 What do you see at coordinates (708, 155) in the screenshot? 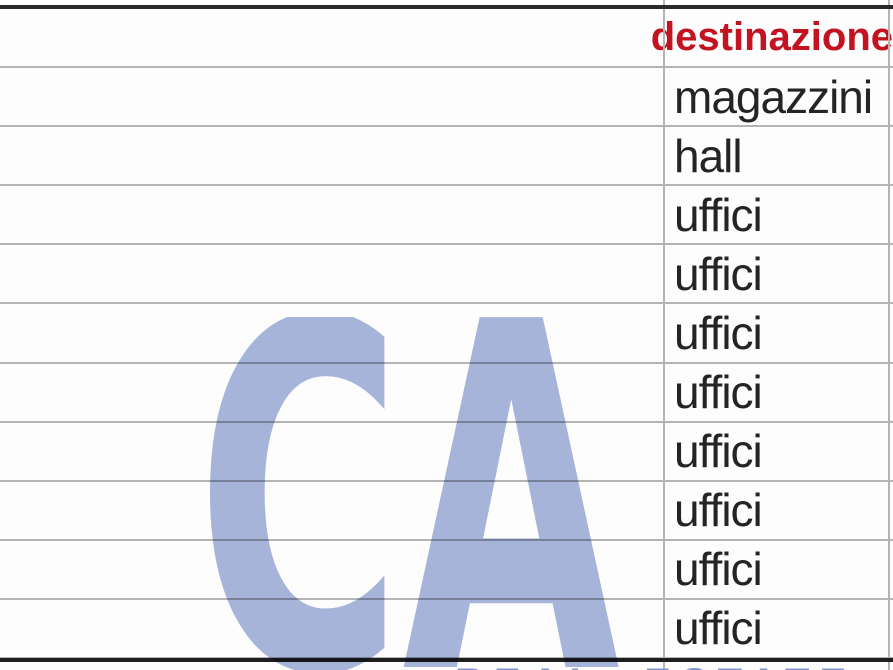
I see `cell-value: hall` at bounding box center [708, 155].